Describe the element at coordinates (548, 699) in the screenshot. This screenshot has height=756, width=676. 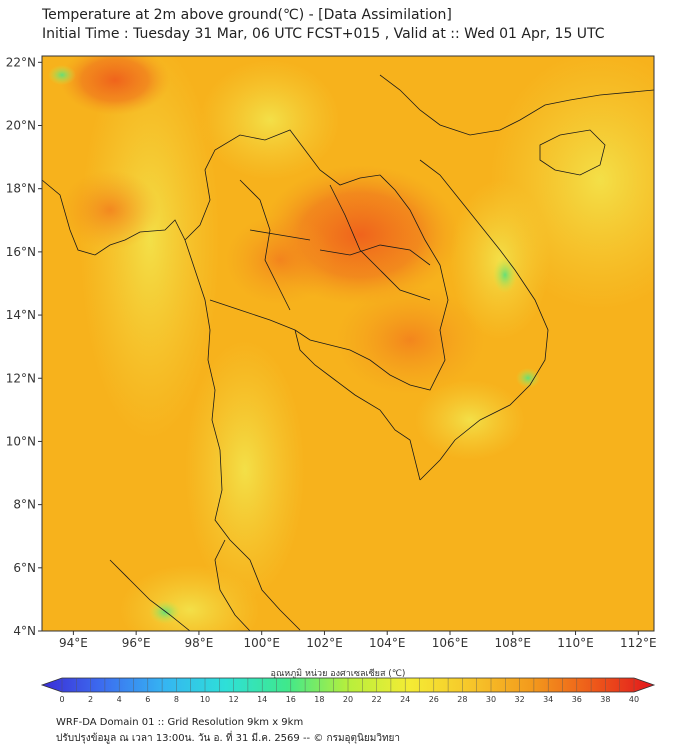
I see `colorbar-label: 34` at that location.